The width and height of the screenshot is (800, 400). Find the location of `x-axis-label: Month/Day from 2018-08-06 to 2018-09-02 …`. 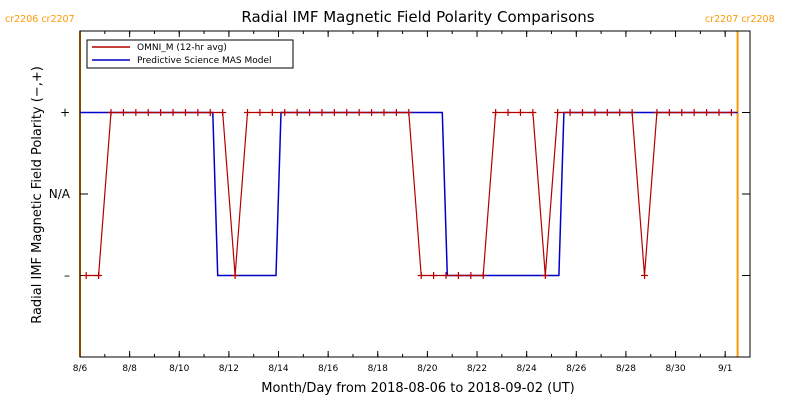

x-axis-label: Month/Day from 2018-08-06 to 2018-09-02 … is located at coordinates (417, 388).